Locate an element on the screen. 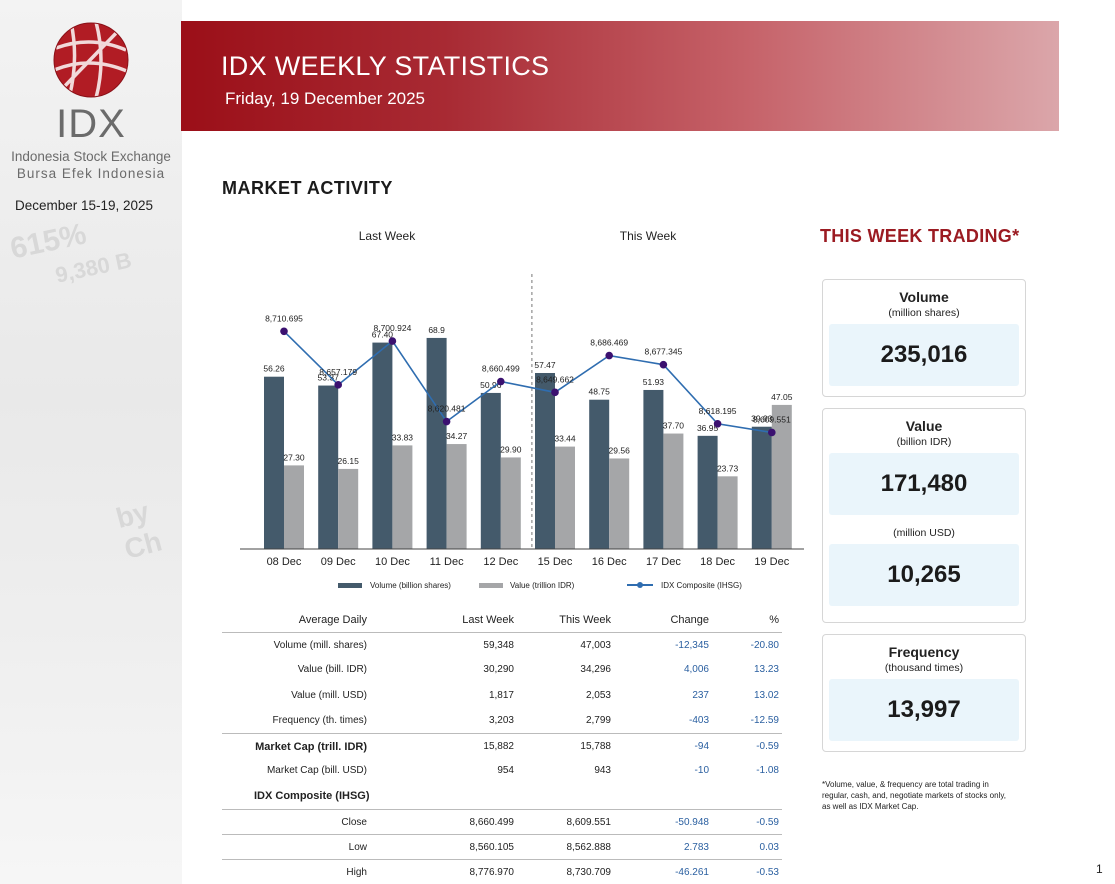 The height and width of the screenshot is (884, 1115). header-percent: % is located at coordinates (774, 620).